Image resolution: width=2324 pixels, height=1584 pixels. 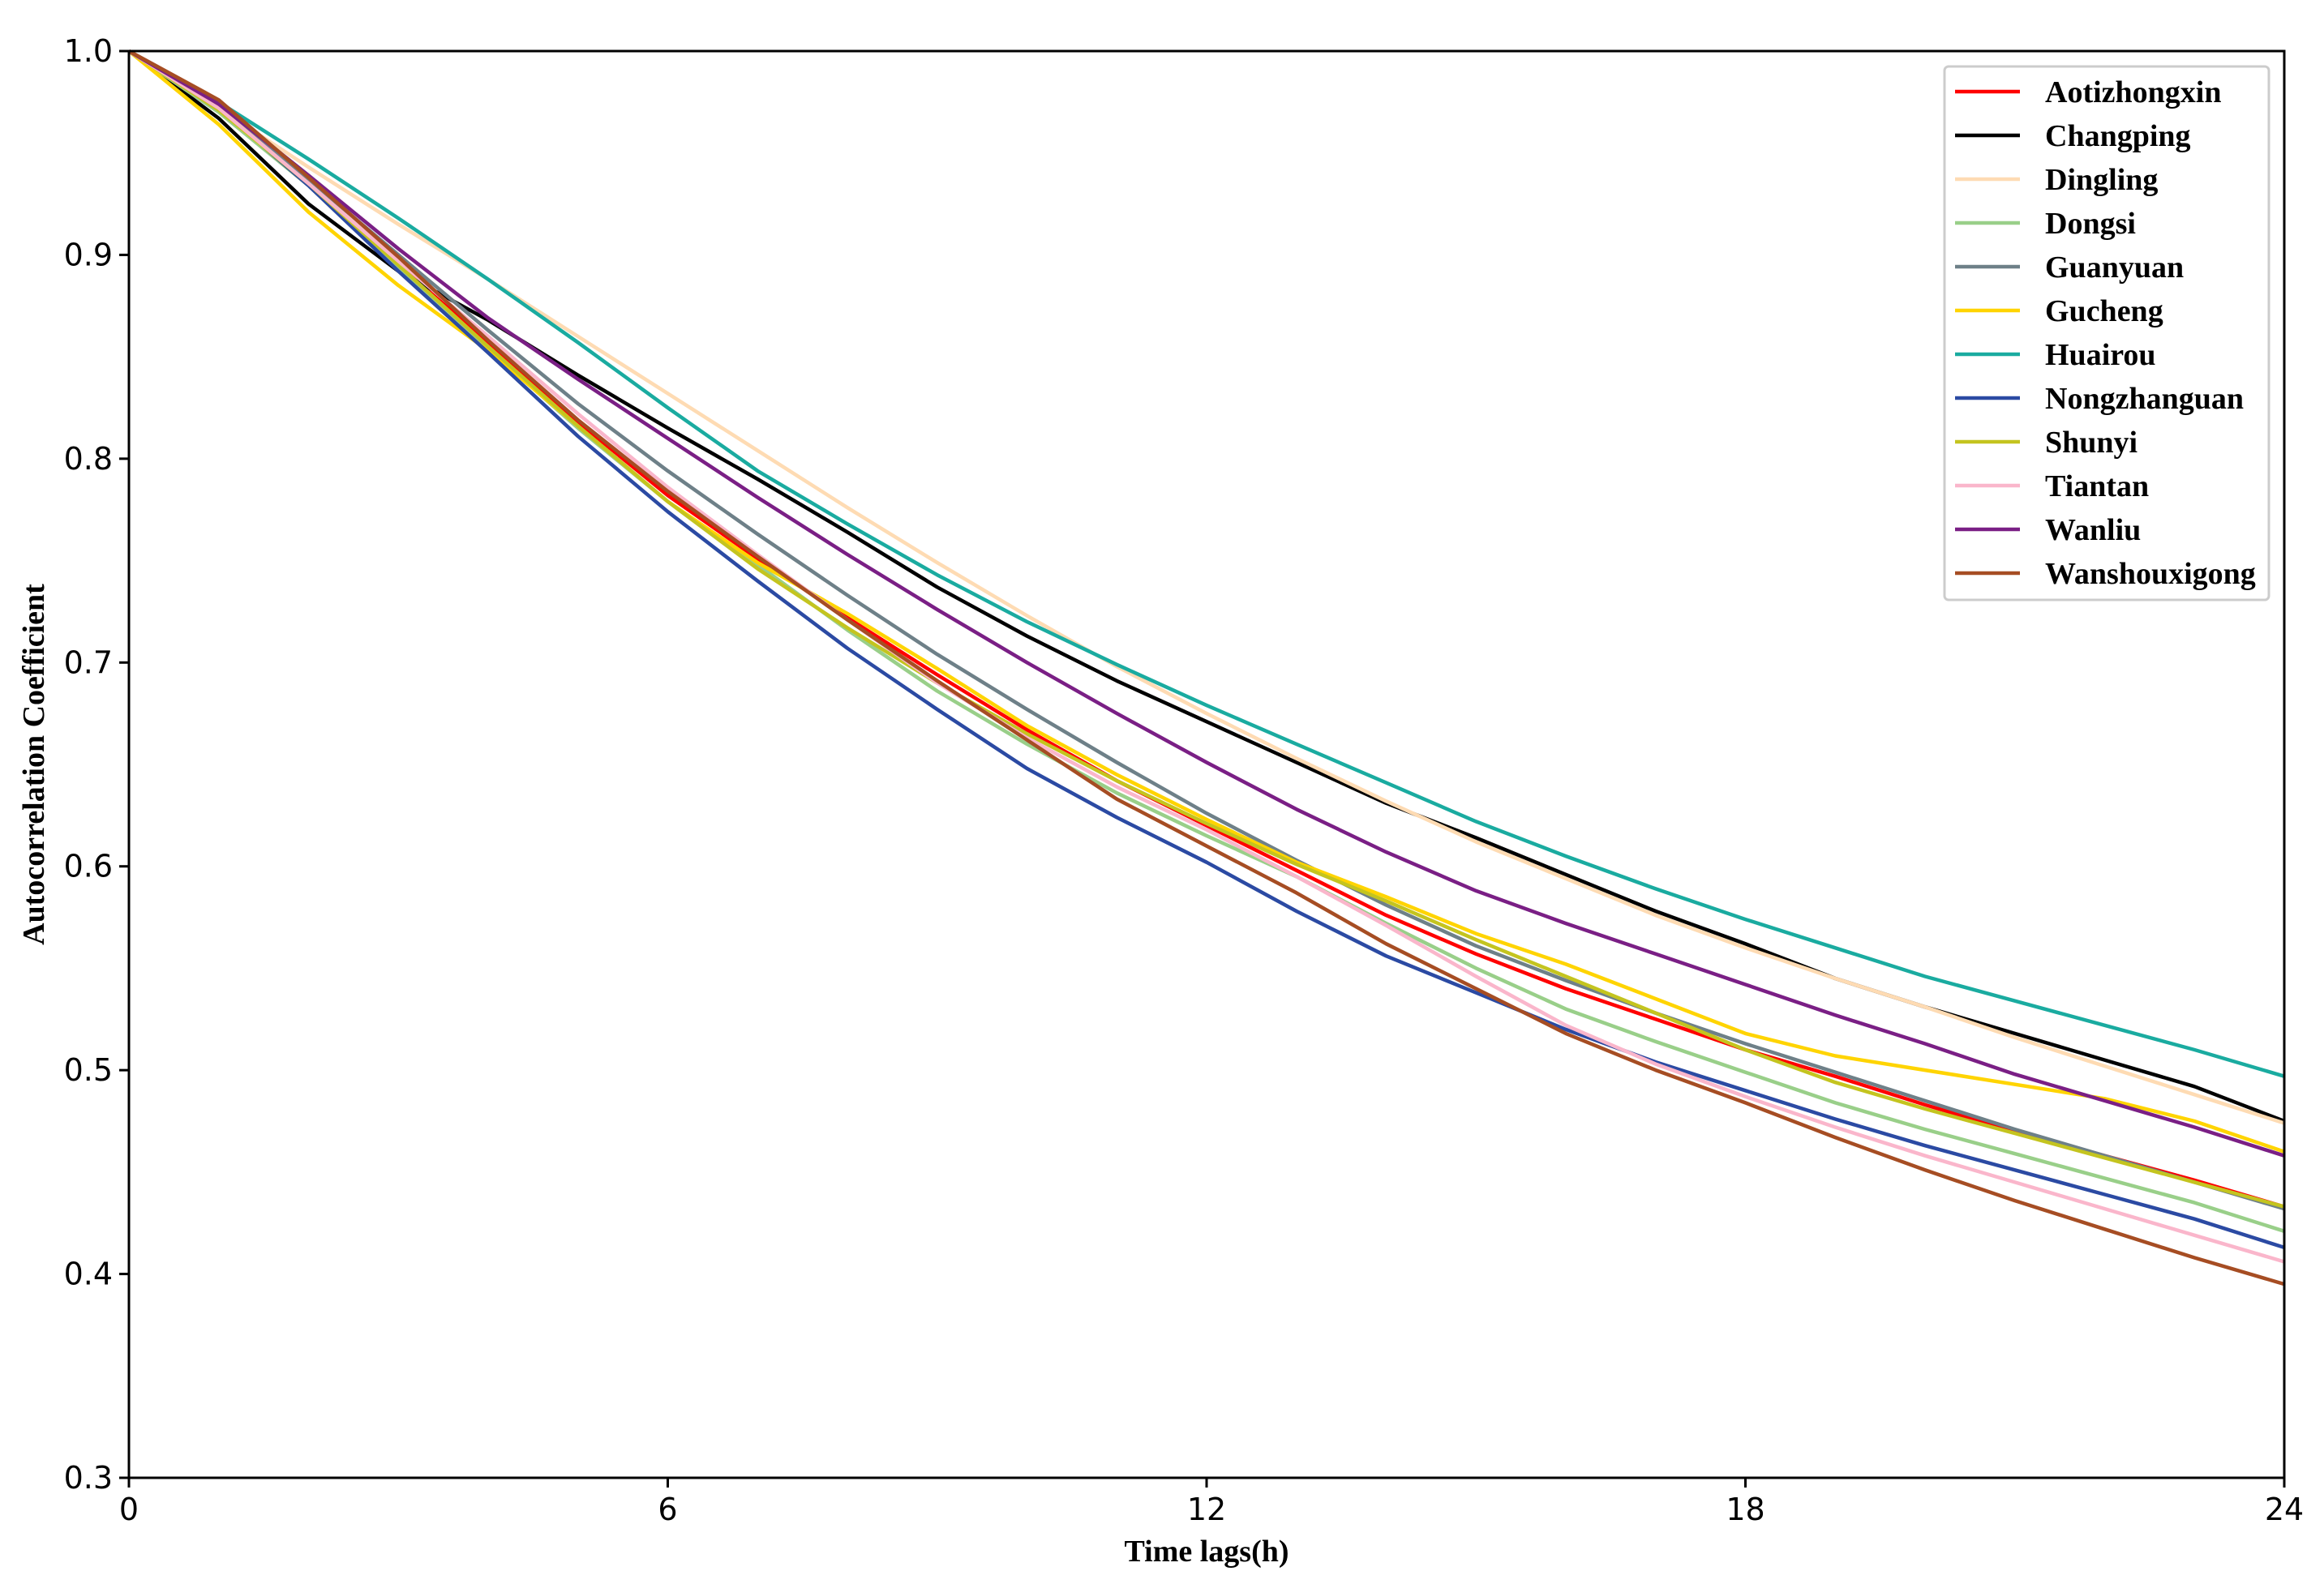 What do you see at coordinates (2133, 92) in the screenshot?
I see `legend-label-aotizhongxin: Aotizhongxin` at bounding box center [2133, 92].